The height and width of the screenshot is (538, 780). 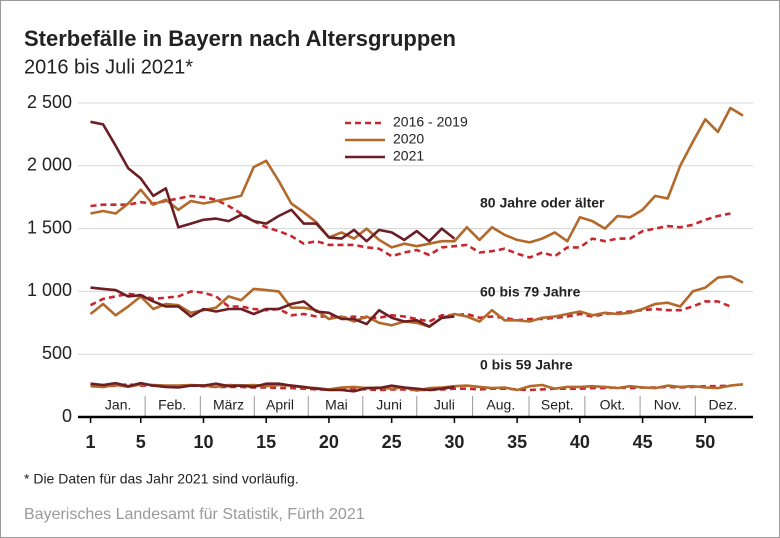 I want to click on chart-title: Sterbefälle in Bayern nach Altersgruppen, so click(x=240, y=38).